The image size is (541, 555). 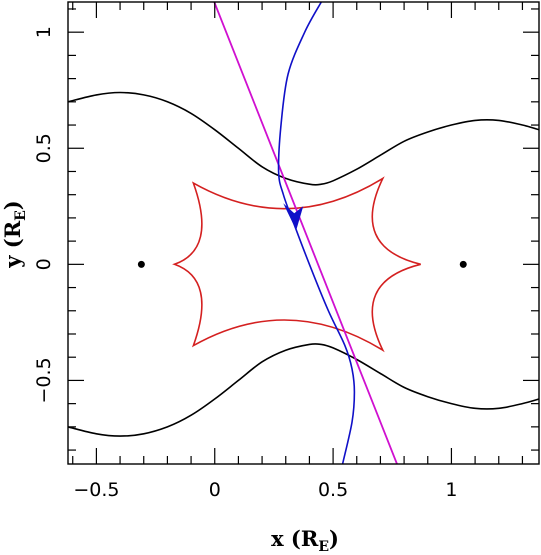 What do you see at coordinates (14, 234) in the screenshot?
I see `y-axis-title: y (RE)` at bounding box center [14, 234].